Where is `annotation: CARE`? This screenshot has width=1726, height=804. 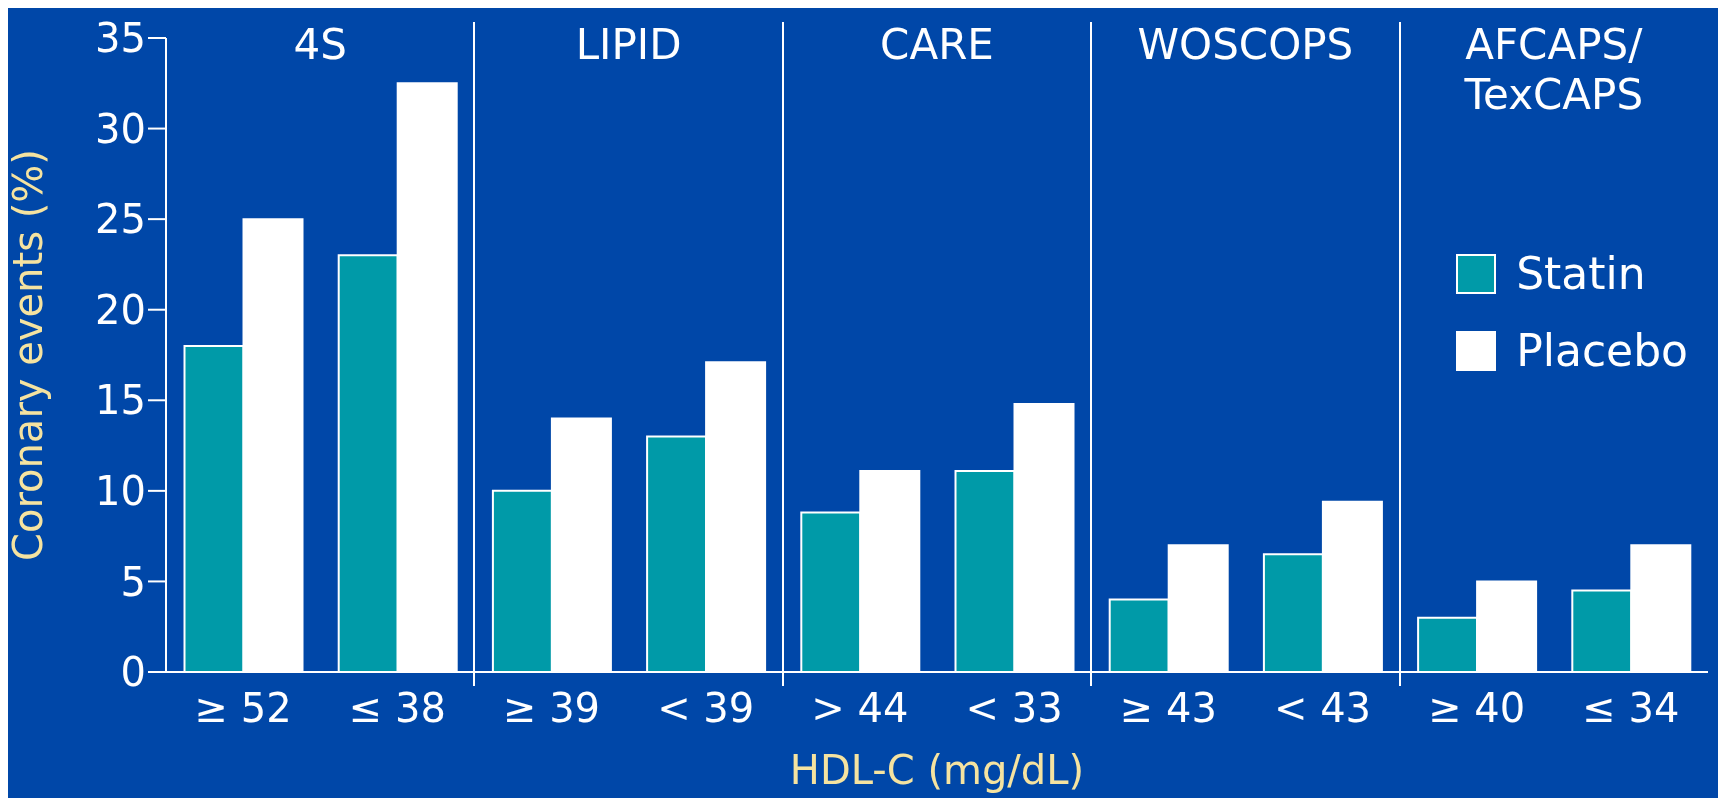 annotation: CARE is located at coordinates (937, 45).